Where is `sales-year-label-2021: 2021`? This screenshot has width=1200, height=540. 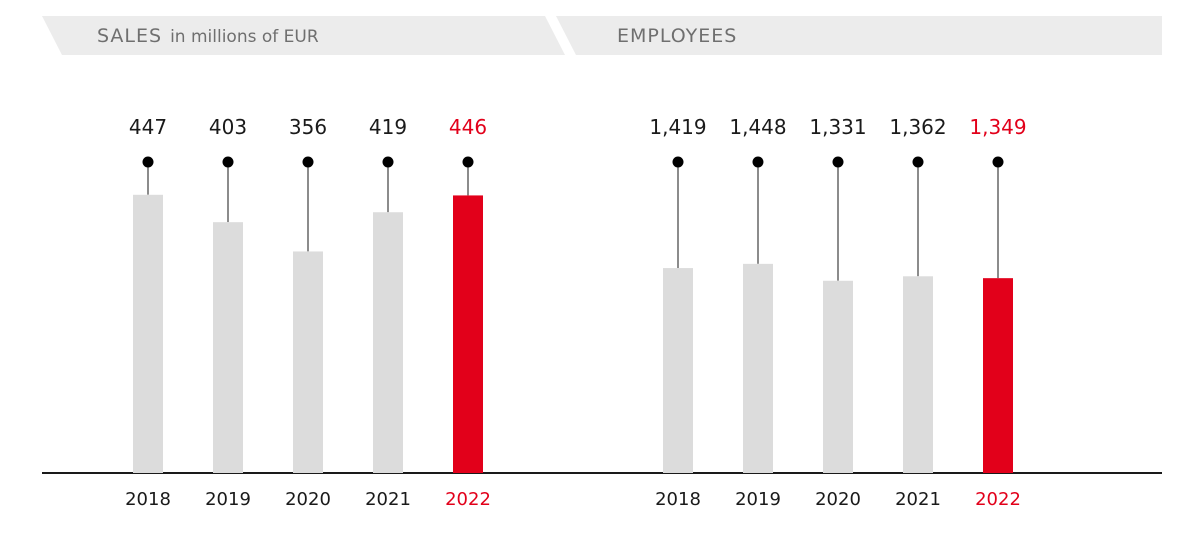 sales-year-label-2021: 2021 is located at coordinates (388, 499).